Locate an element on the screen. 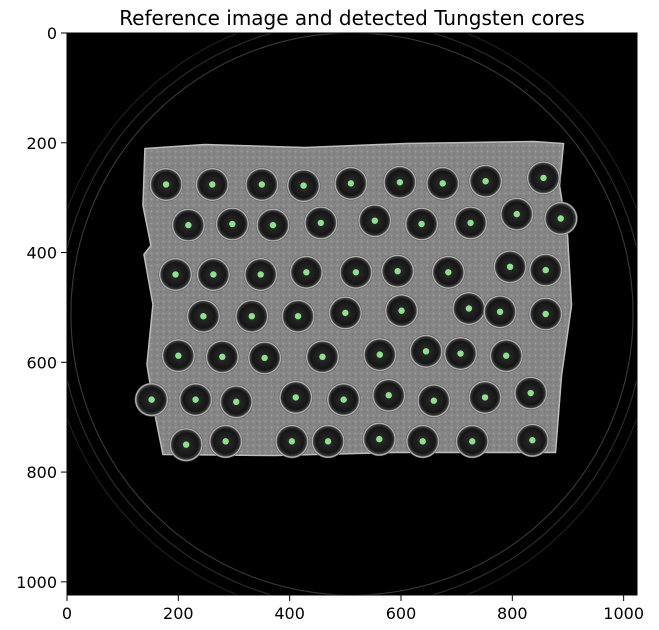 Image resolution: width=659 pixels, height=630 pixels. y-axis: 0 200 400 600 800 1000 is located at coordinates (41, 308).